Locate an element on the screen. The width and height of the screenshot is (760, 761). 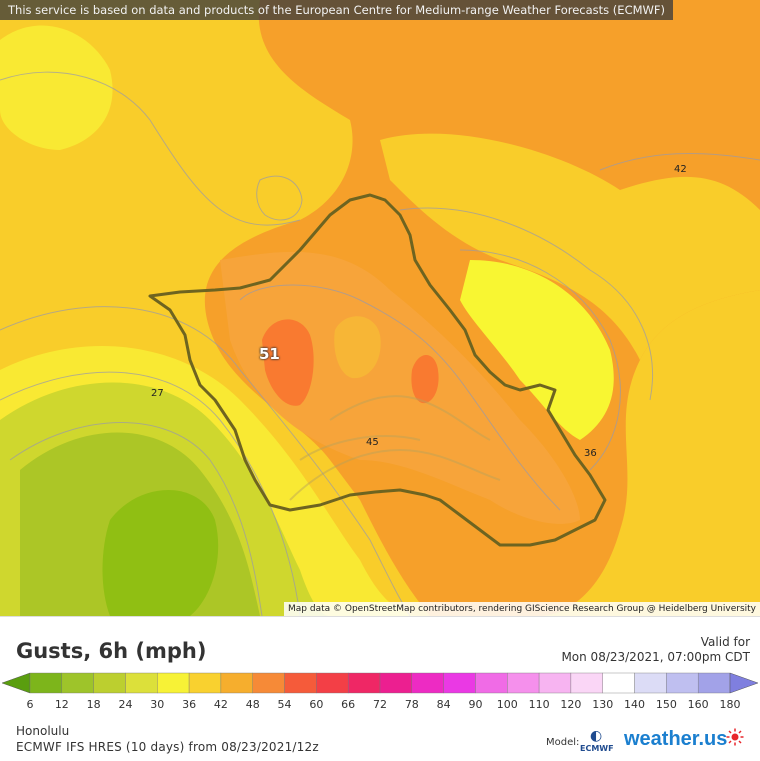
scale-tick-label: 54 is located at coordinates (284, 704).